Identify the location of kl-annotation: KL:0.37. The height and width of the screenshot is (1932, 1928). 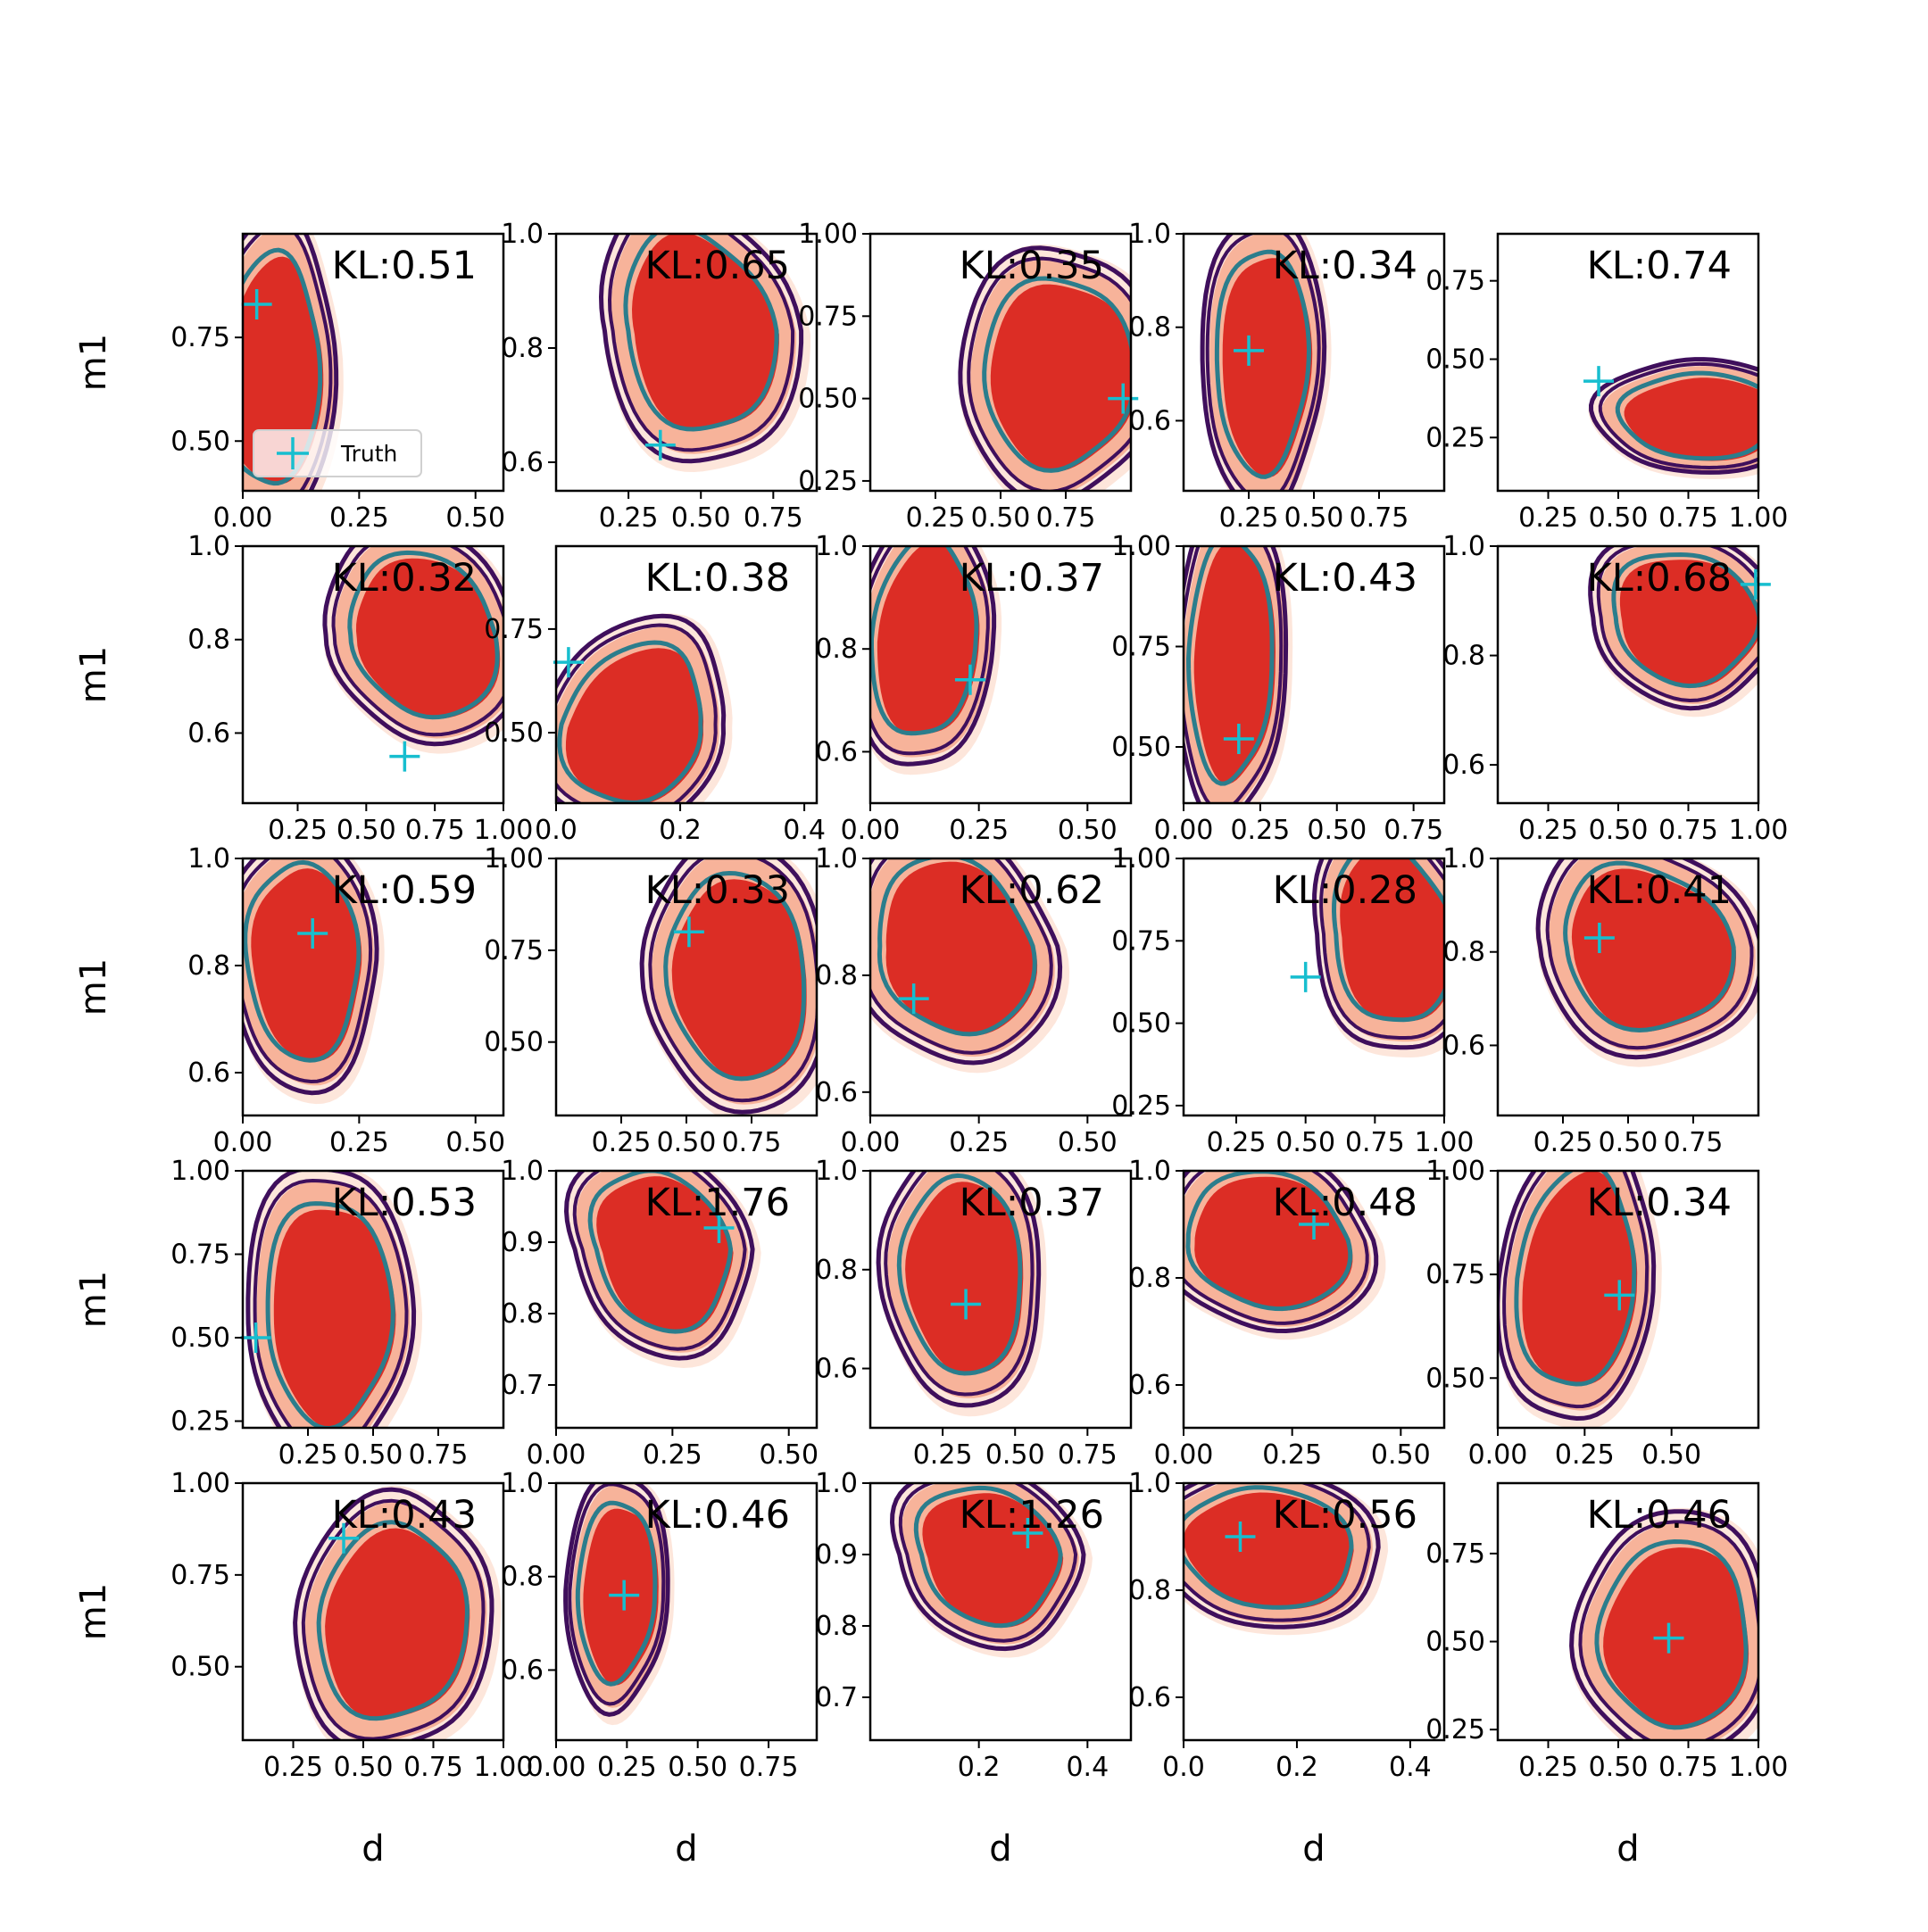
(1032, 578).